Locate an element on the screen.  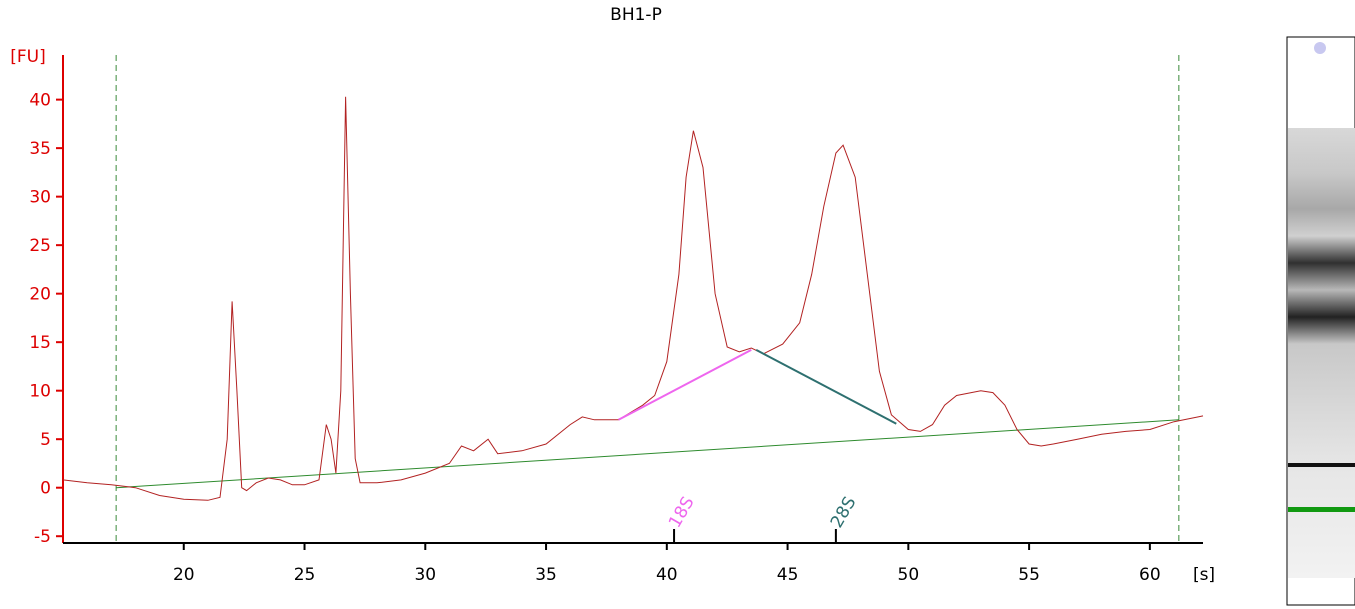
gel-lane is located at coordinates (1320, 321).